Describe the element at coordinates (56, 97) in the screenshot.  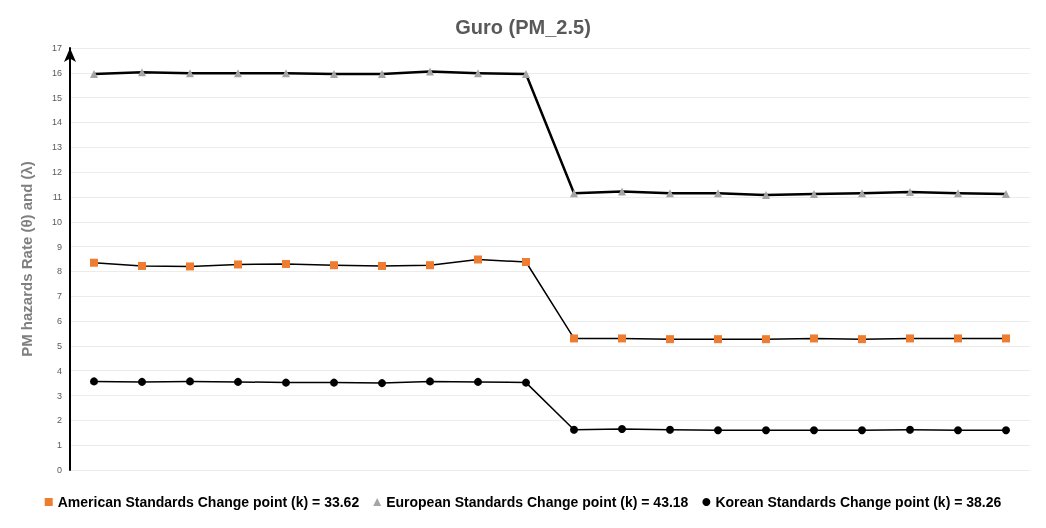
I see `y-tick-label: 15` at that location.